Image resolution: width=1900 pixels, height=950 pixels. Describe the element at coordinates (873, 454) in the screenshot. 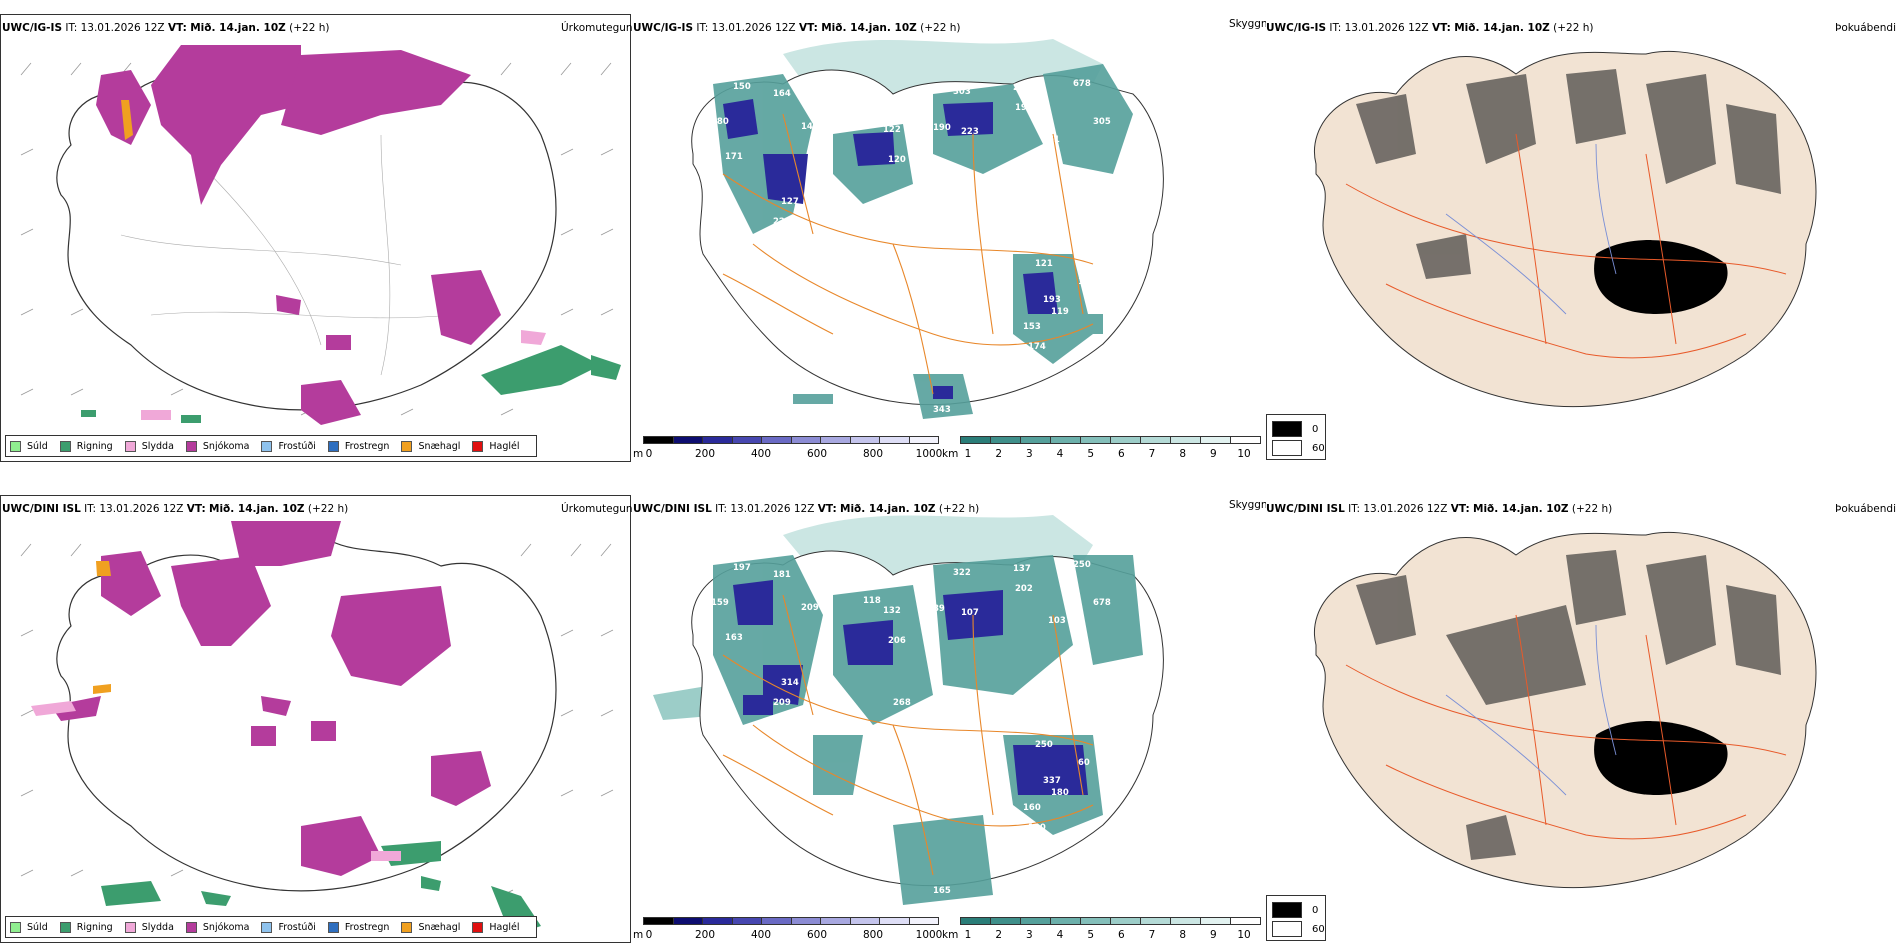

I see `colorbar-label: 800` at that location.